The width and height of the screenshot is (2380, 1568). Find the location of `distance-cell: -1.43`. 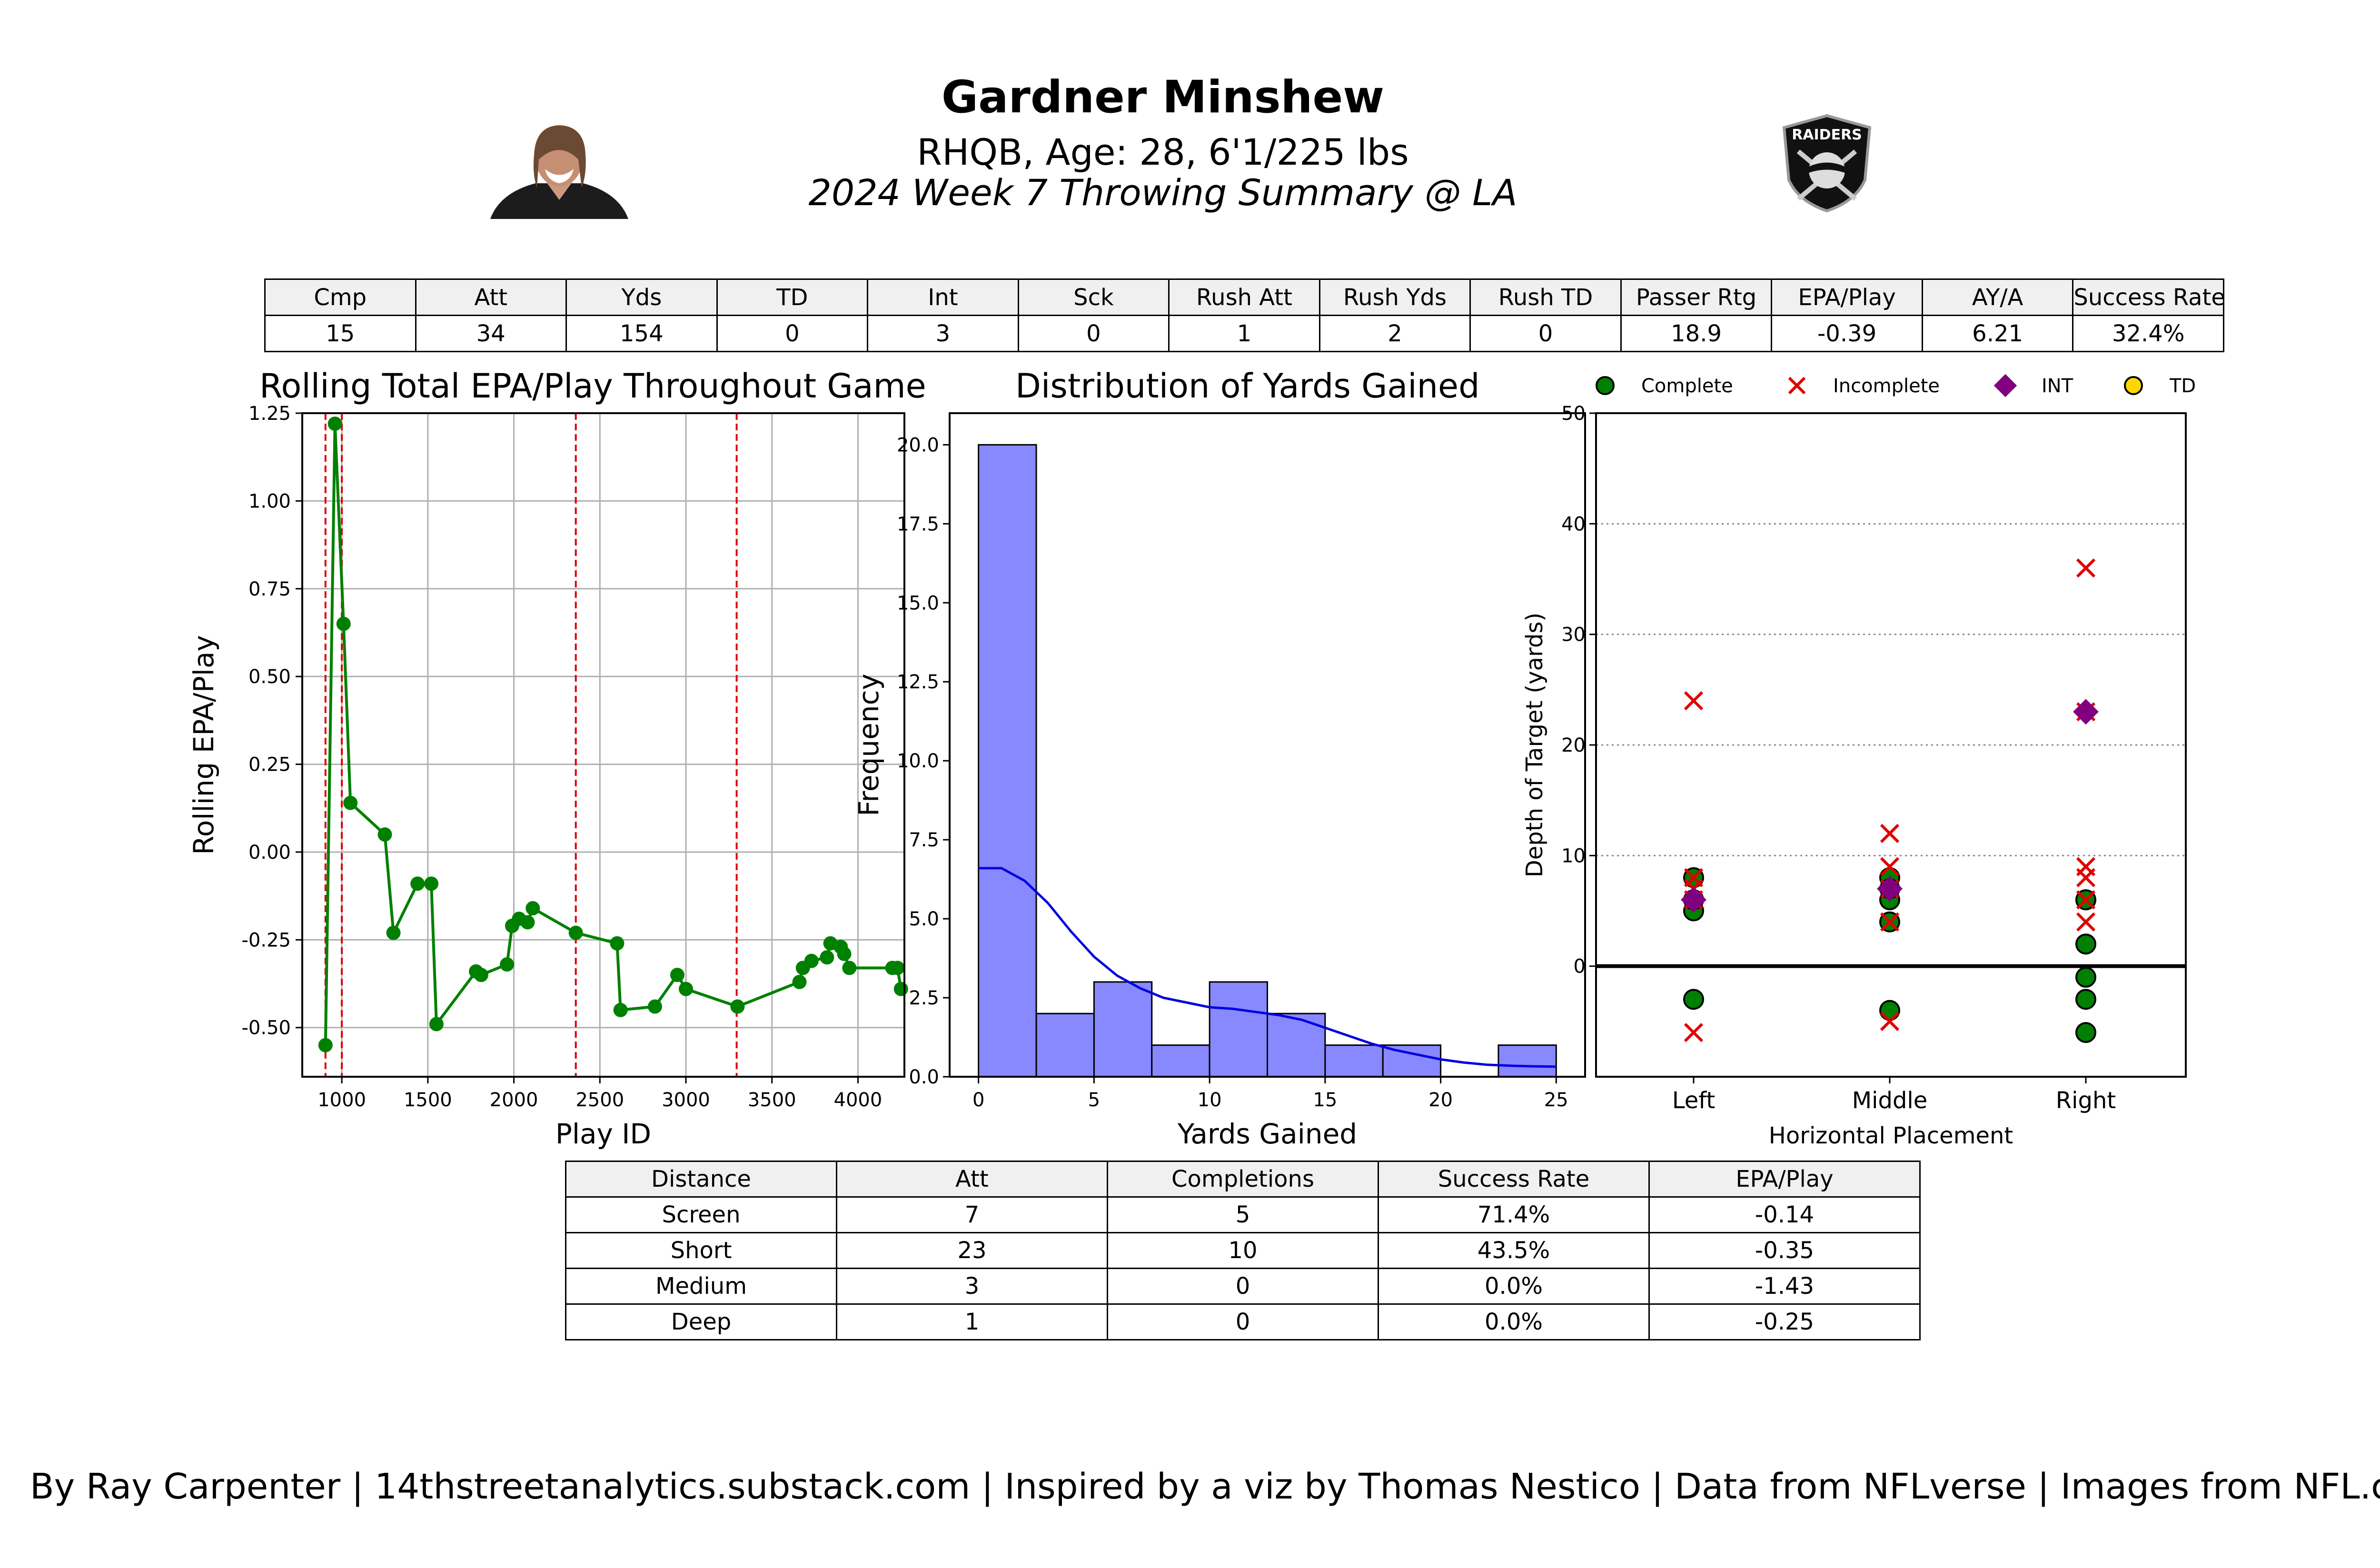

distance-cell: -1.43 is located at coordinates (1784, 1287).